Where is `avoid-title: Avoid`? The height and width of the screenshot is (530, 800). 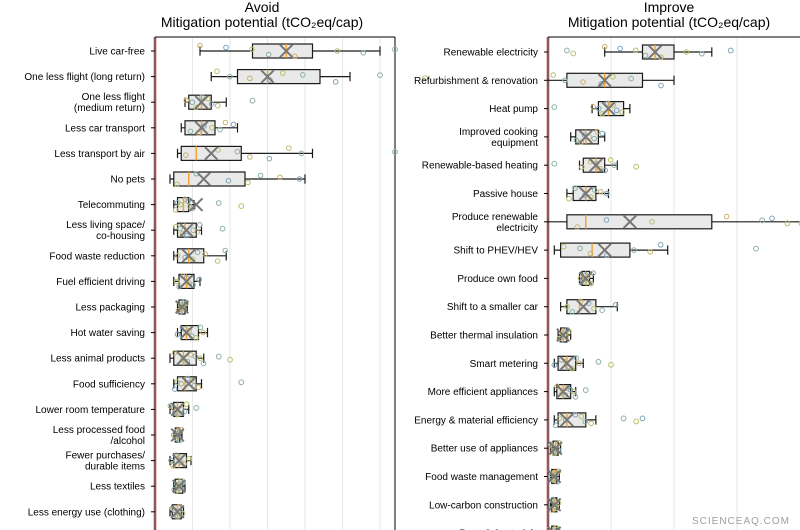 avoid-title: Avoid is located at coordinates (262, 7).